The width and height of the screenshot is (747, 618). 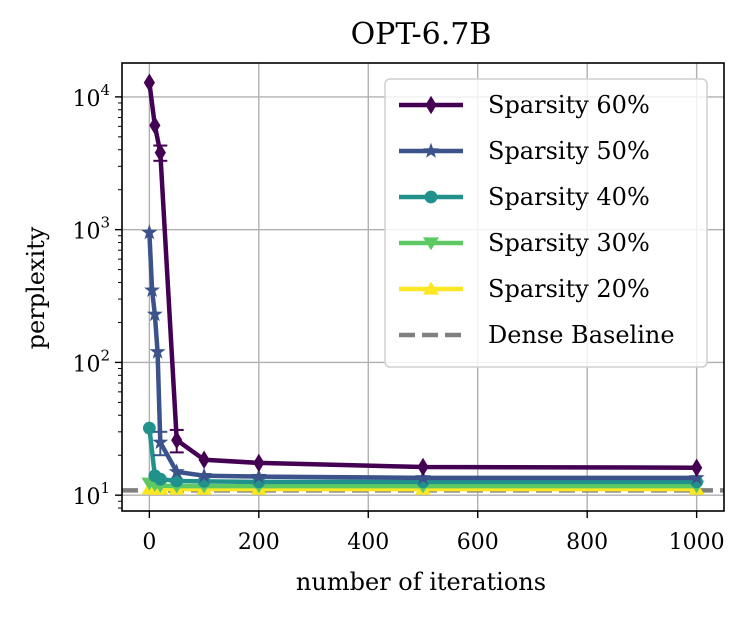 I want to click on legend-entry: Dense Baseline, so click(x=537, y=335).